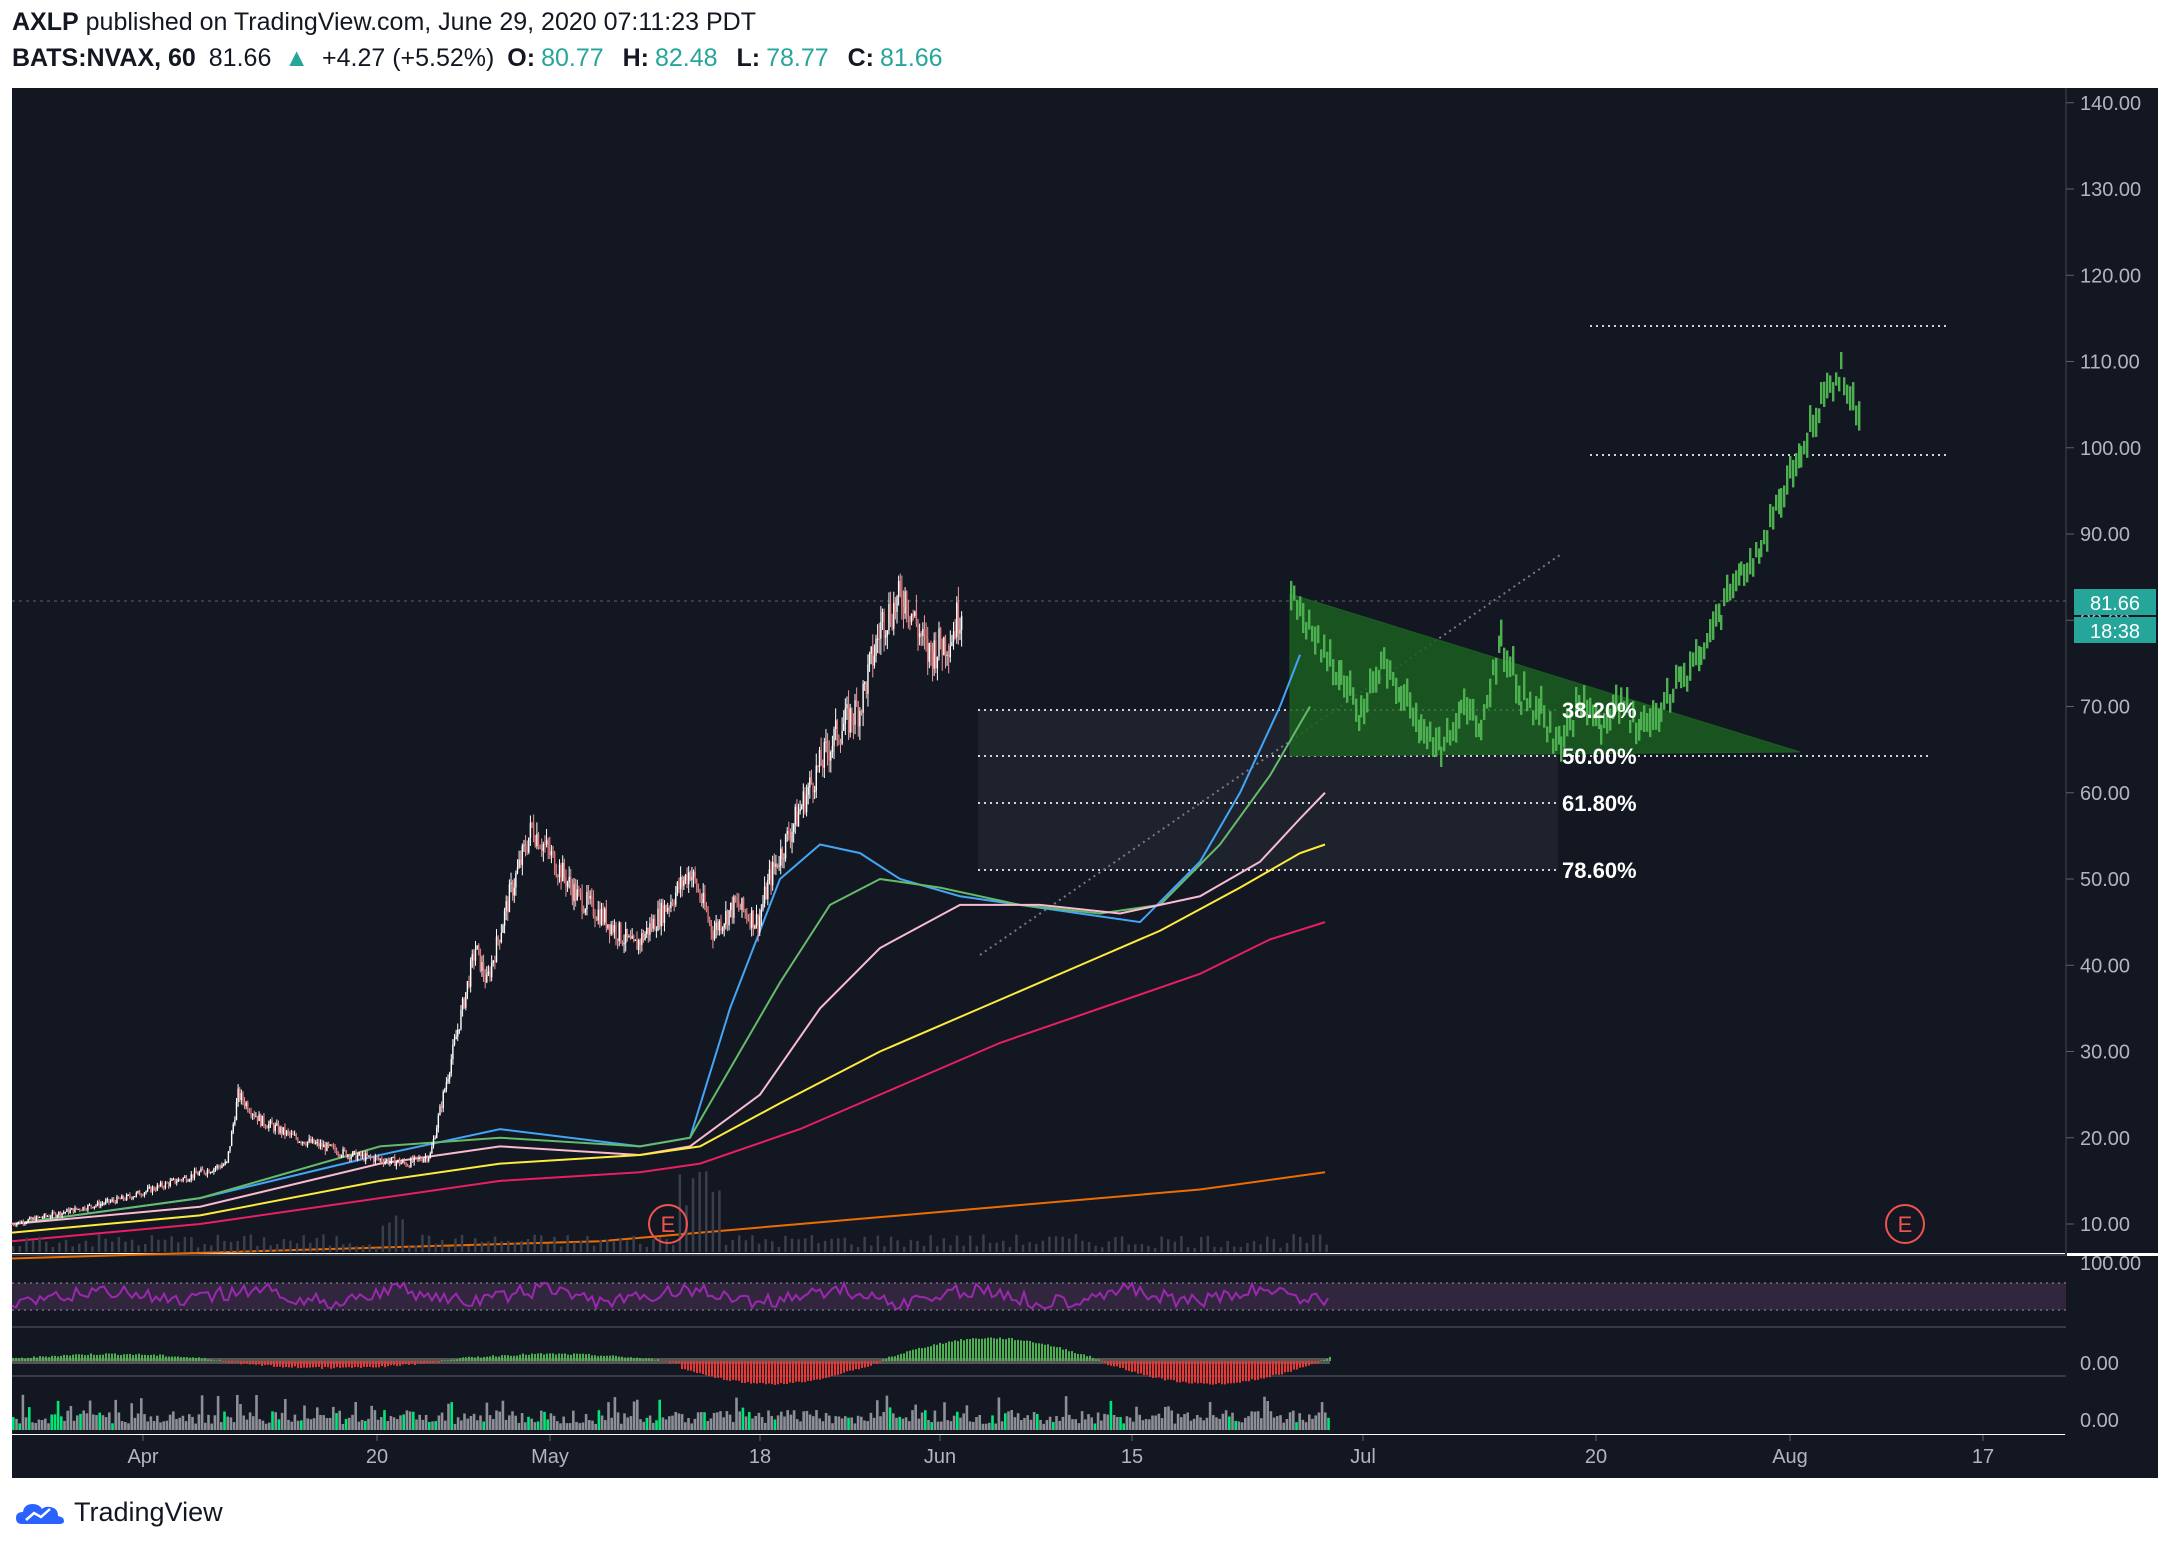 Image resolution: width=2170 pixels, height=1550 pixels. Describe the element at coordinates (1039, 1405) in the screenshot. I see `volume-pane` at that location.